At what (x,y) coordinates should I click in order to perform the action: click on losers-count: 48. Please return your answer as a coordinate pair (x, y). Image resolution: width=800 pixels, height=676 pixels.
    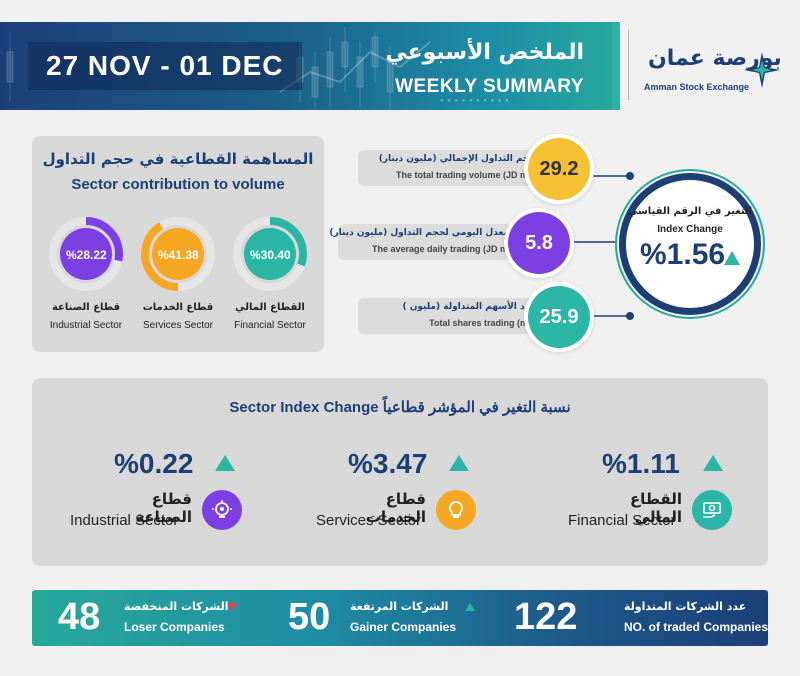
    Looking at the image, I should click on (79, 617).